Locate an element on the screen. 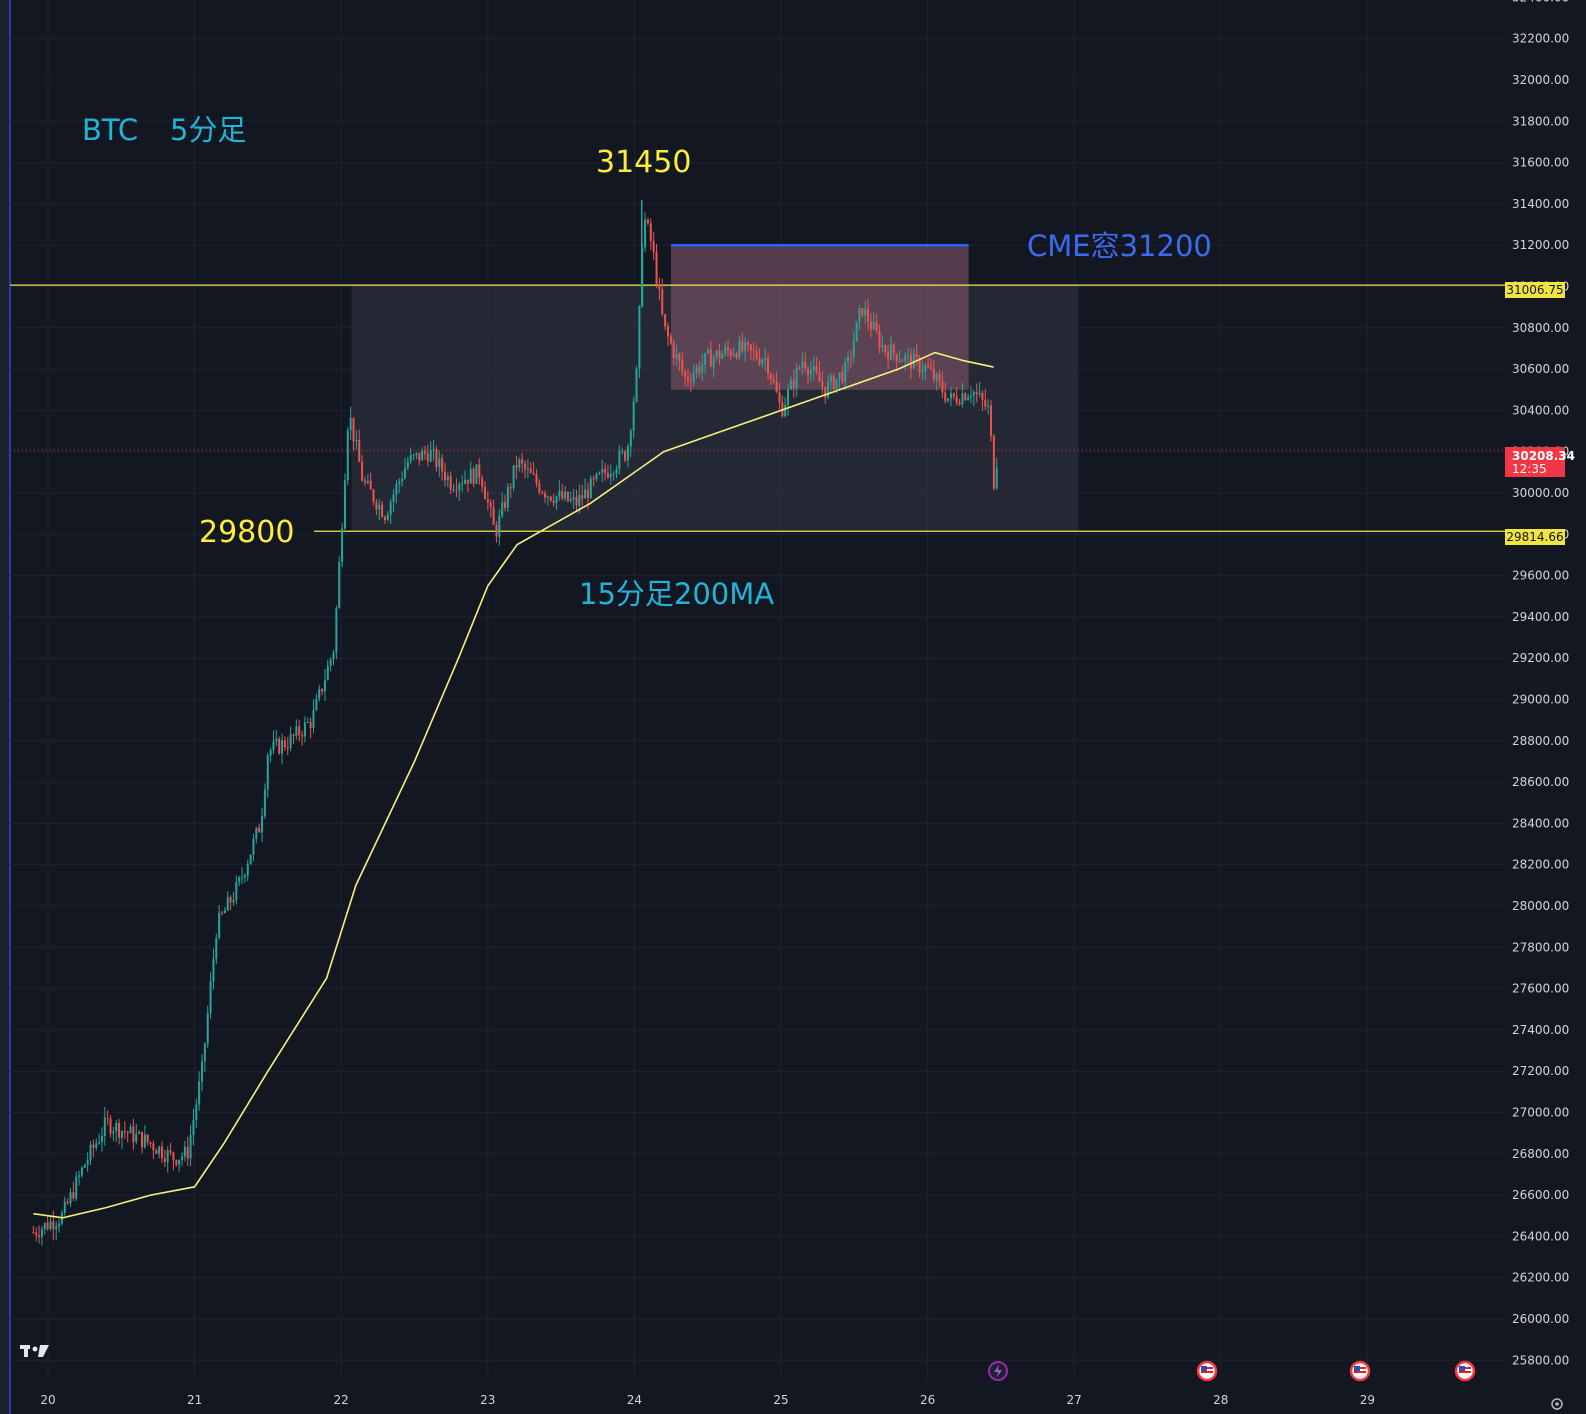 The image size is (1586, 1414). price-tick-label: 29600.00 is located at coordinates (1540, 576).